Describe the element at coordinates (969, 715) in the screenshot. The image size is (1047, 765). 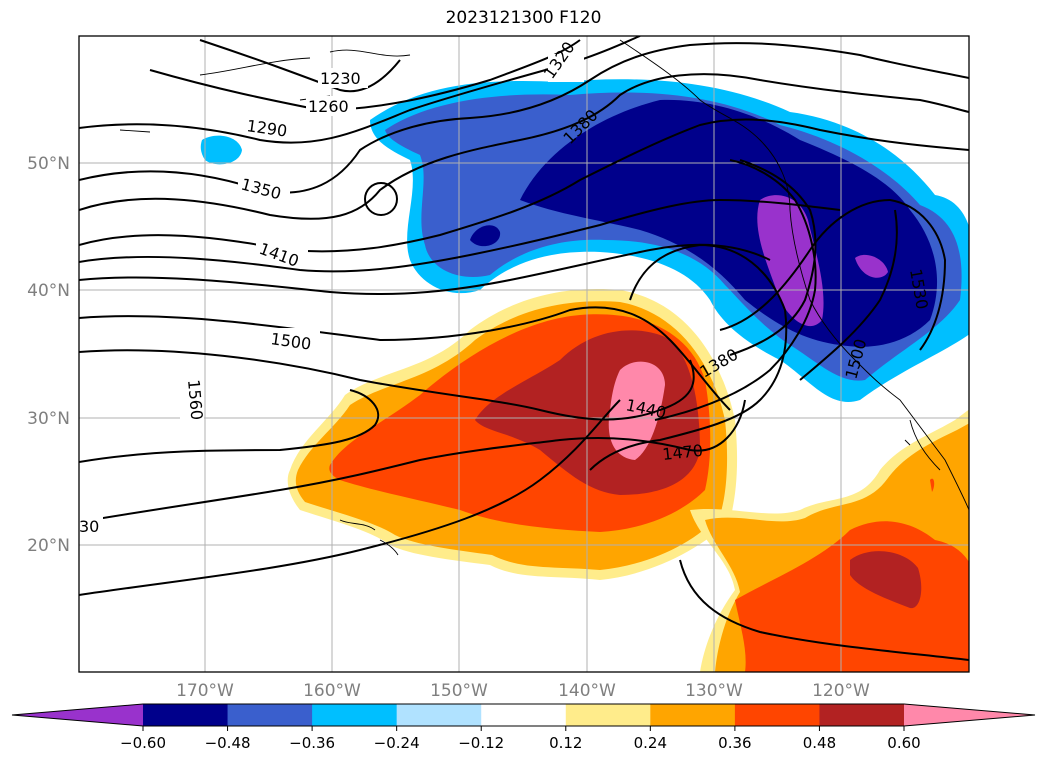
I see `colorbar-extend-high` at that location.